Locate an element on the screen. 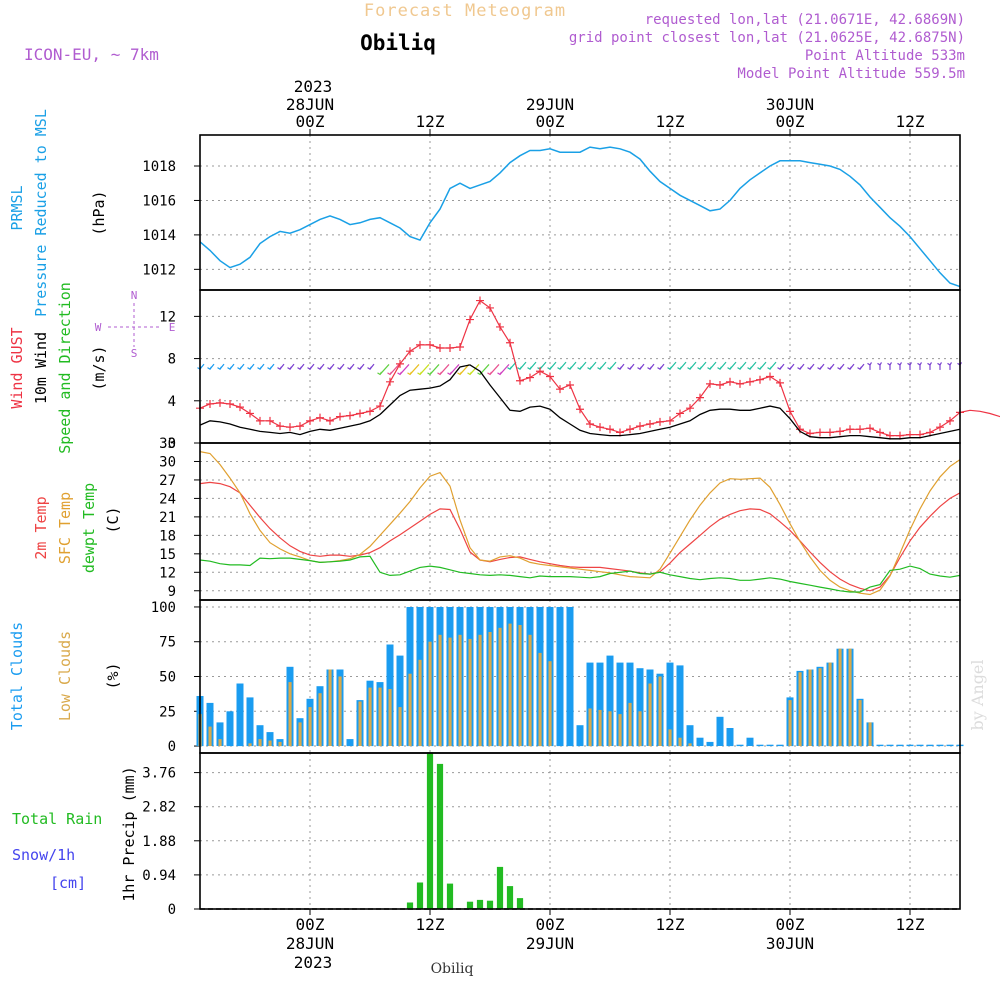 Image resolution: width=1000 pixels, height=1000 pixels. pressure-labels: PRMSL Pressure Reduced to MSL (hPa) is located at coordinates (58, 213).